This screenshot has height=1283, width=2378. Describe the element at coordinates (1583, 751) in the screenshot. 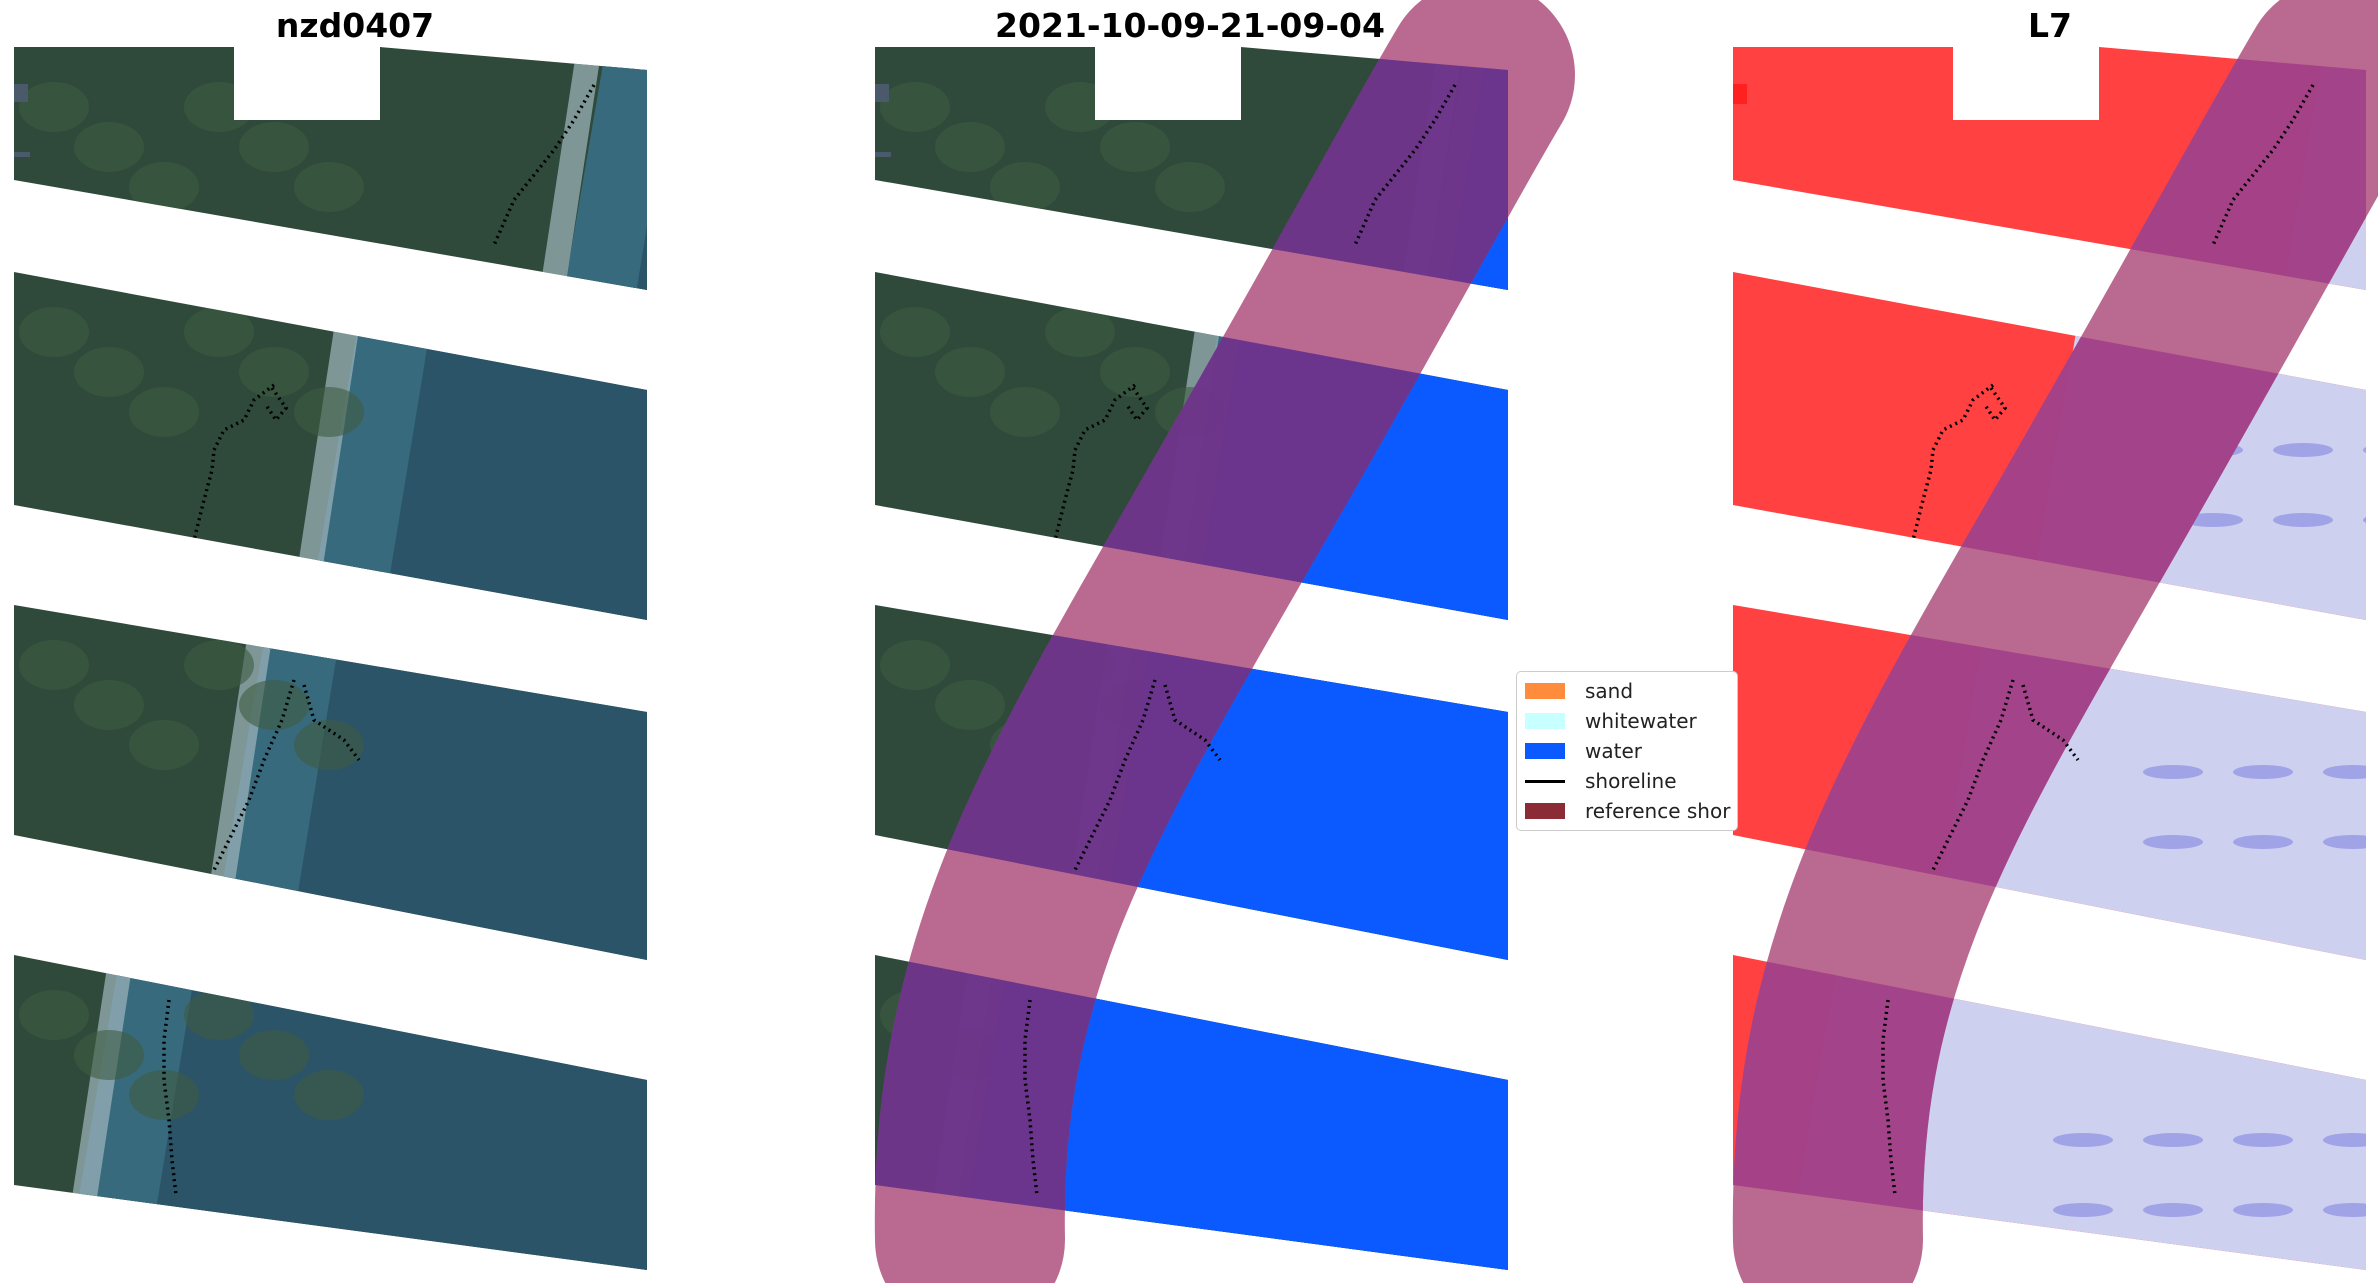

I see `legend-item-water: water` at that location.